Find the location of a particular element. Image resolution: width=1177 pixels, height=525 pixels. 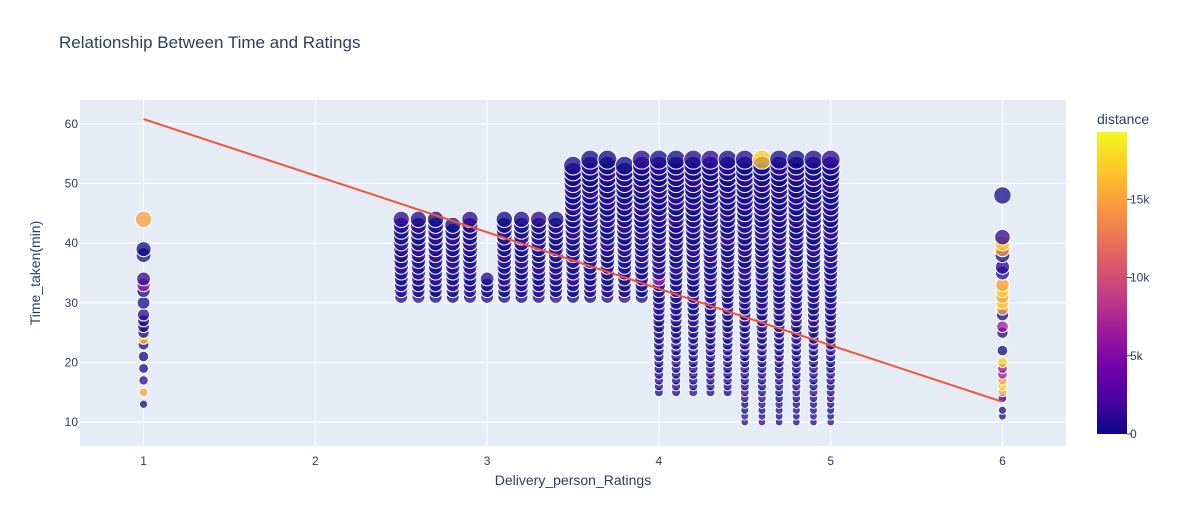

colorbar: distance 0 5k 10k 15k is located at coordinates (1123, 276).